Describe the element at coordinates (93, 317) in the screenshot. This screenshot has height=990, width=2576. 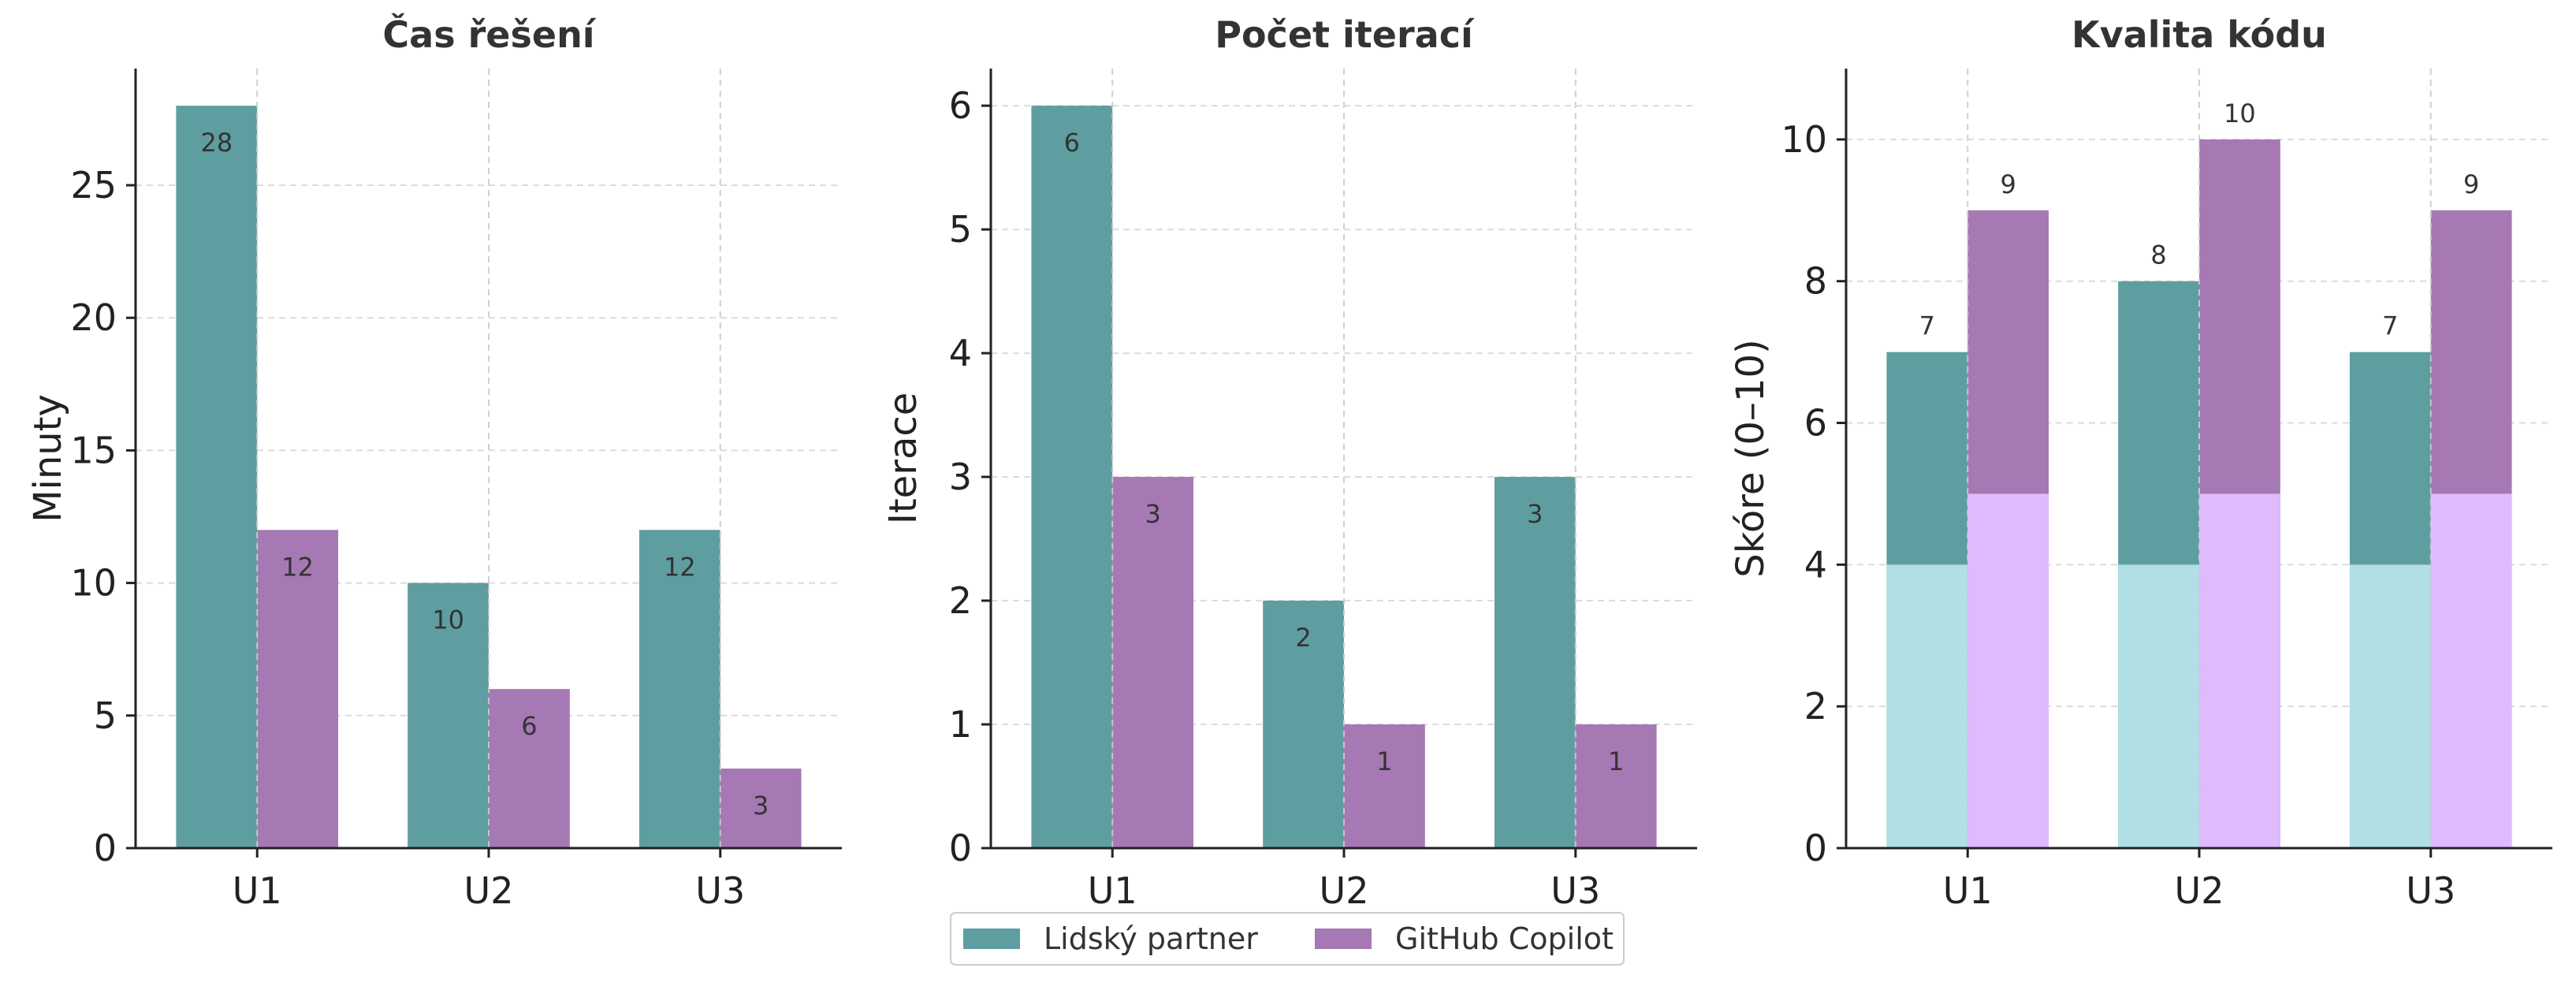
I see `y-tick-label: 20` at that location.